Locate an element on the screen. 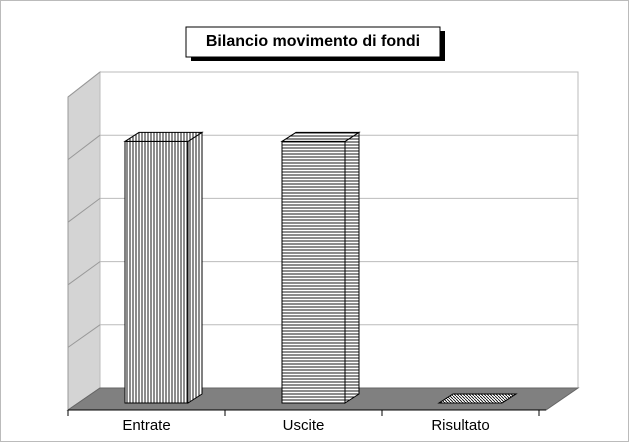  chart-title: Bilancio movimento di fondi is located at coordinates (313, 41).